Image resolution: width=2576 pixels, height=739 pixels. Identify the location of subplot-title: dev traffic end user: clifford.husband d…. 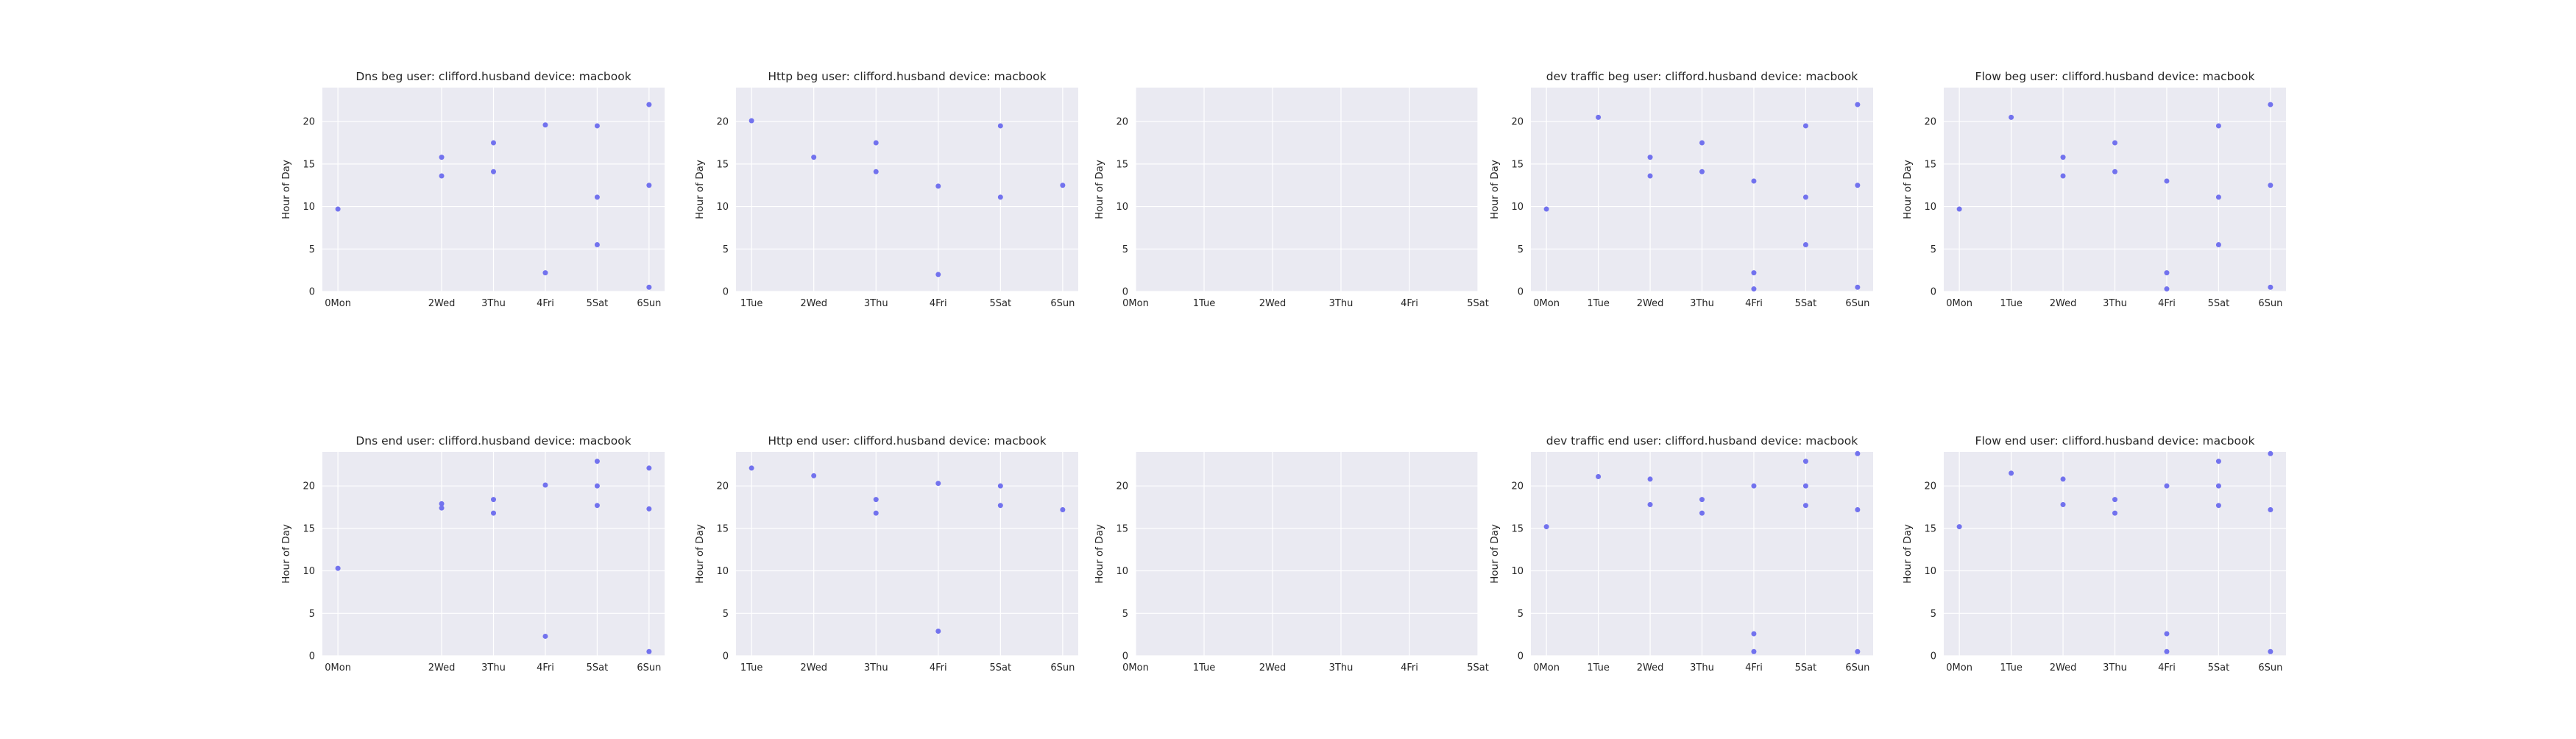
(1702, 441).